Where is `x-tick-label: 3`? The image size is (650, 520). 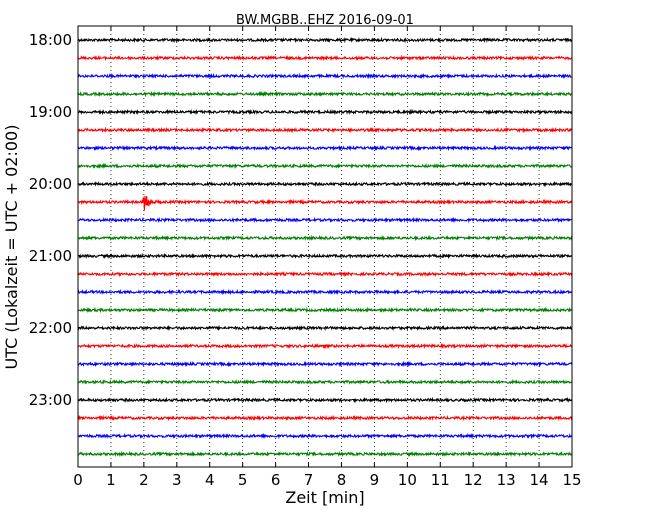 x-tick-label: 3 is located at coordinates (177, 480).